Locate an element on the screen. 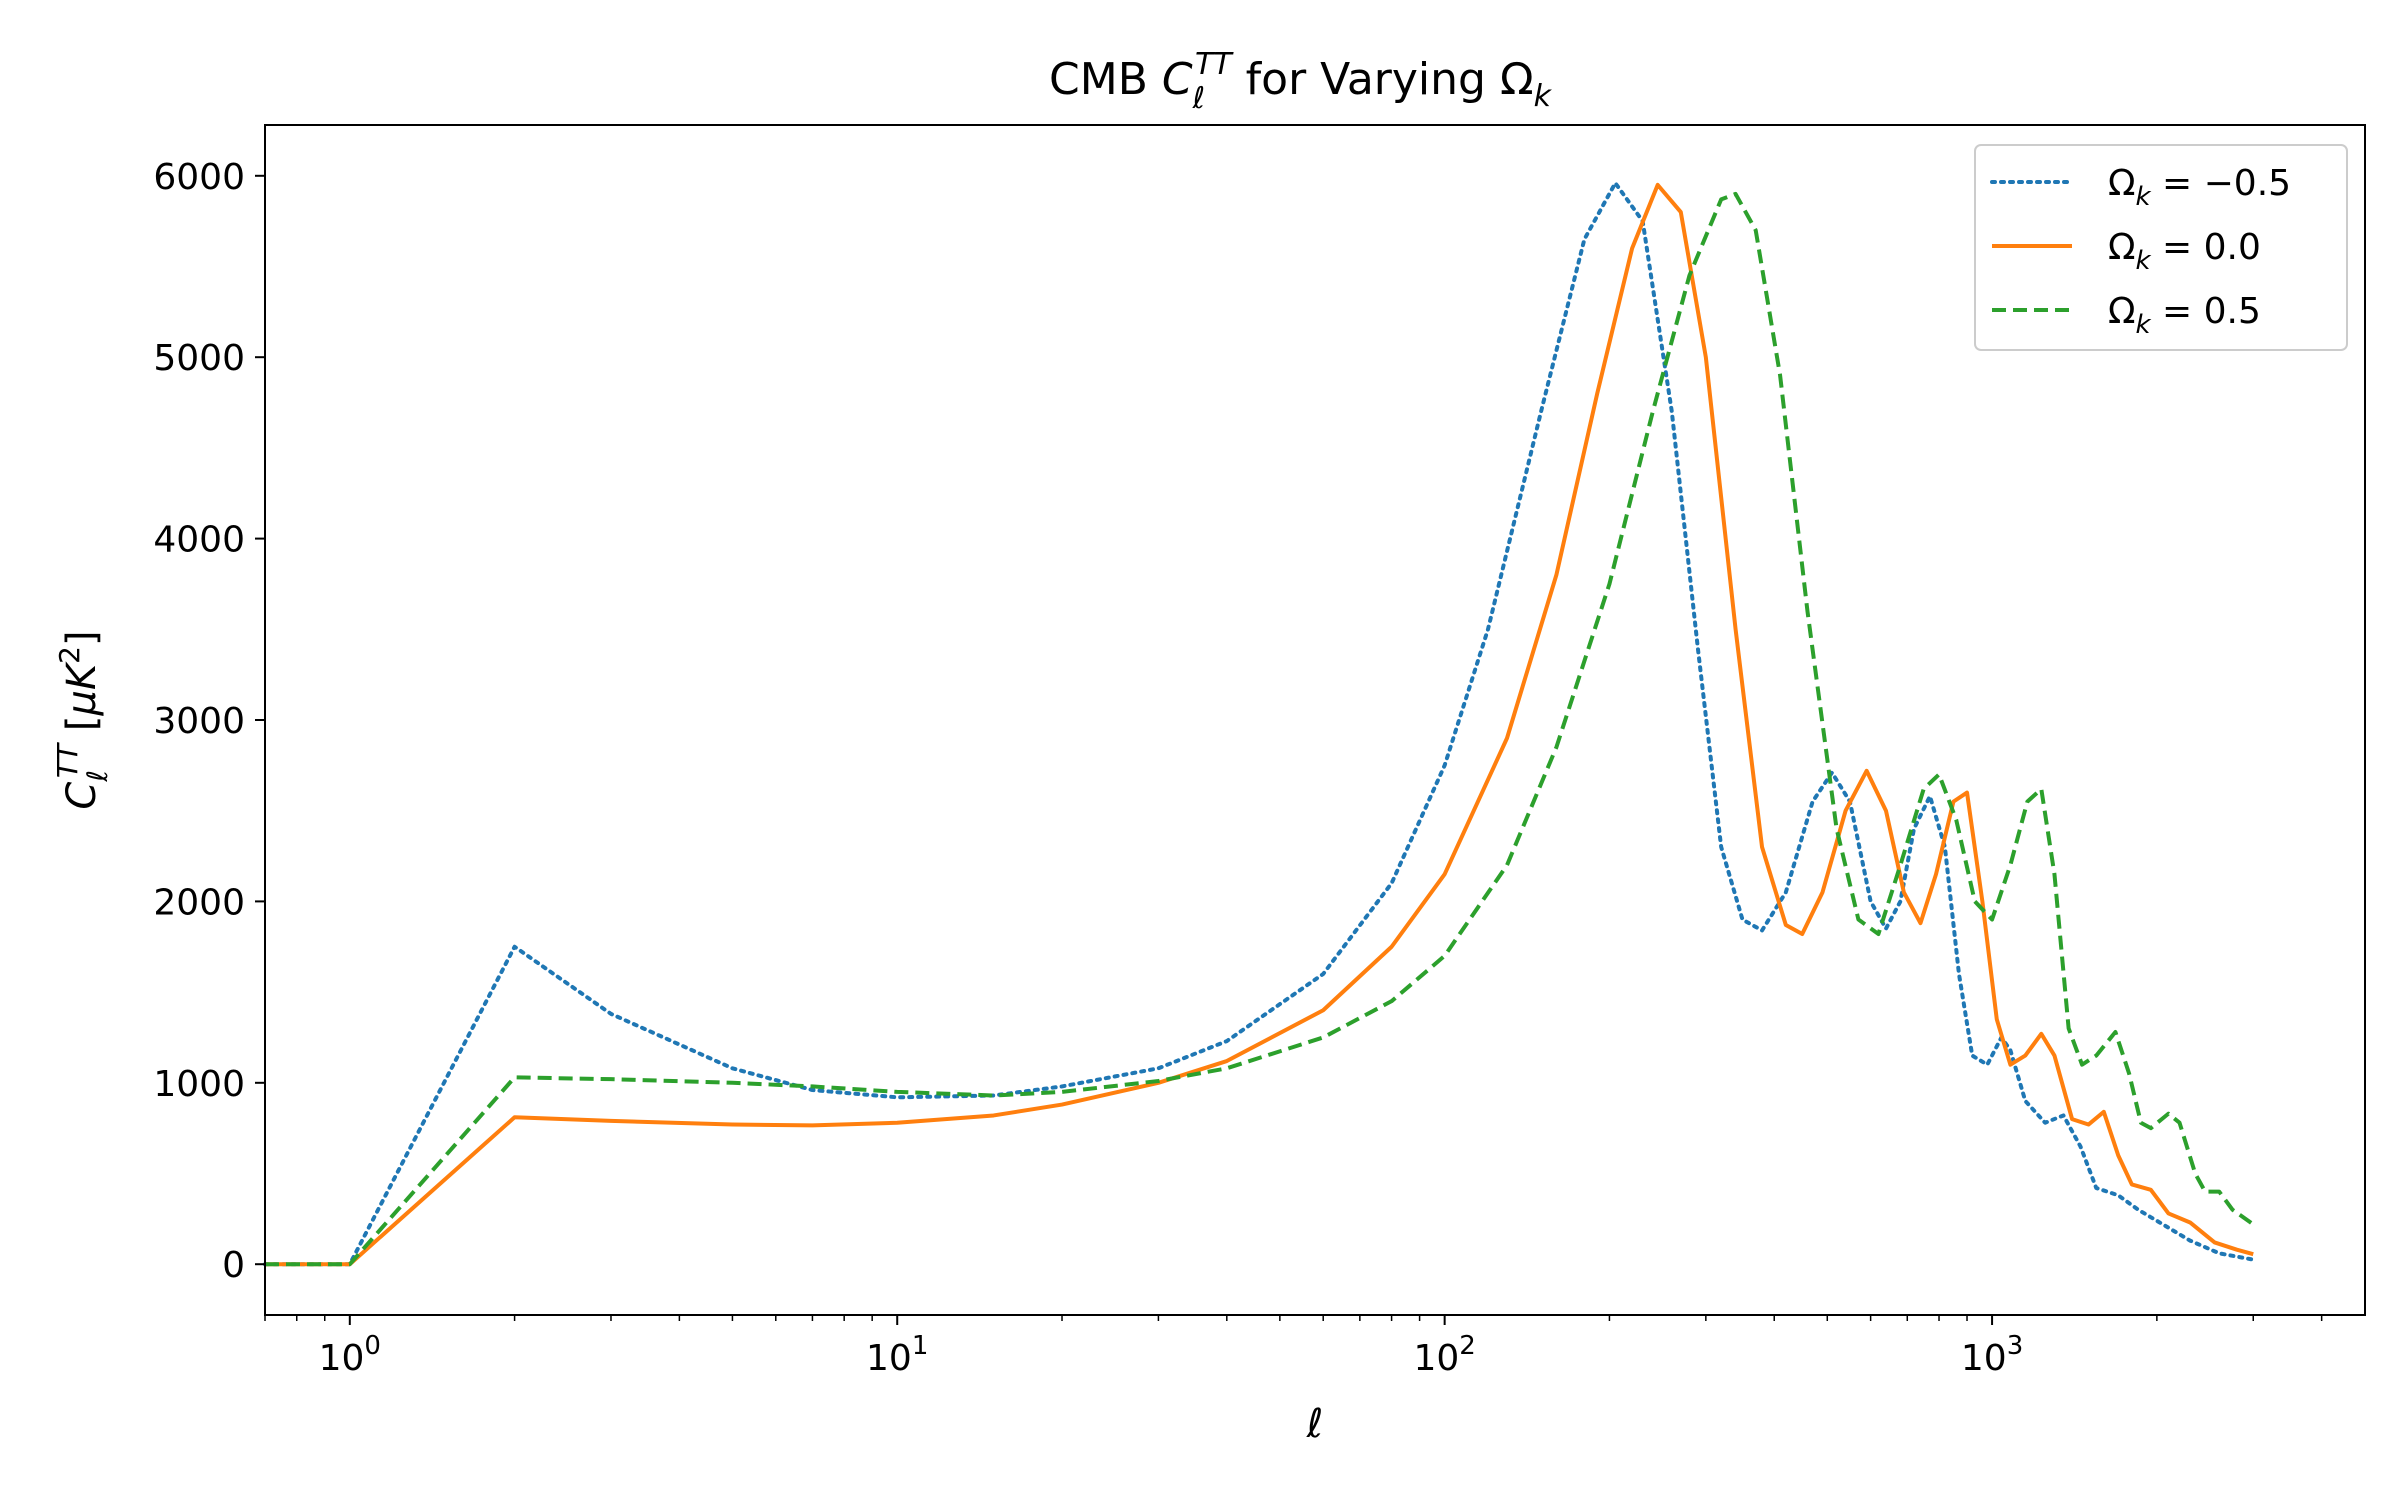 The image size is (2400, 1500). x-major-ticks: 10⁰ 10¹ 10² 10³ is located at coordinates (1171, 1347).